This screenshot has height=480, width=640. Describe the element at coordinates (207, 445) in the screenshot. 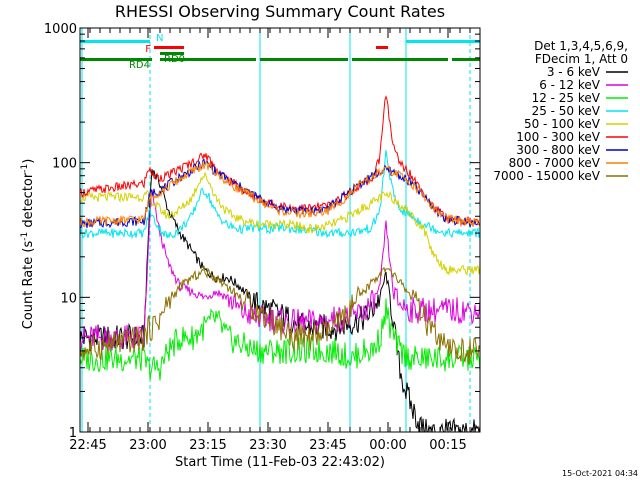

I see `x-tick-label-2: 23:15` at that location.